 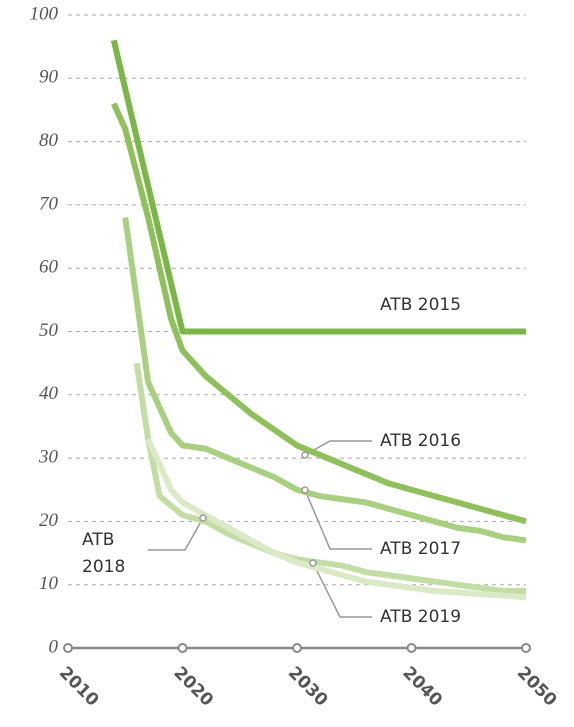 I want to click on y-tick-label: 10, so click(x=49, y=583).